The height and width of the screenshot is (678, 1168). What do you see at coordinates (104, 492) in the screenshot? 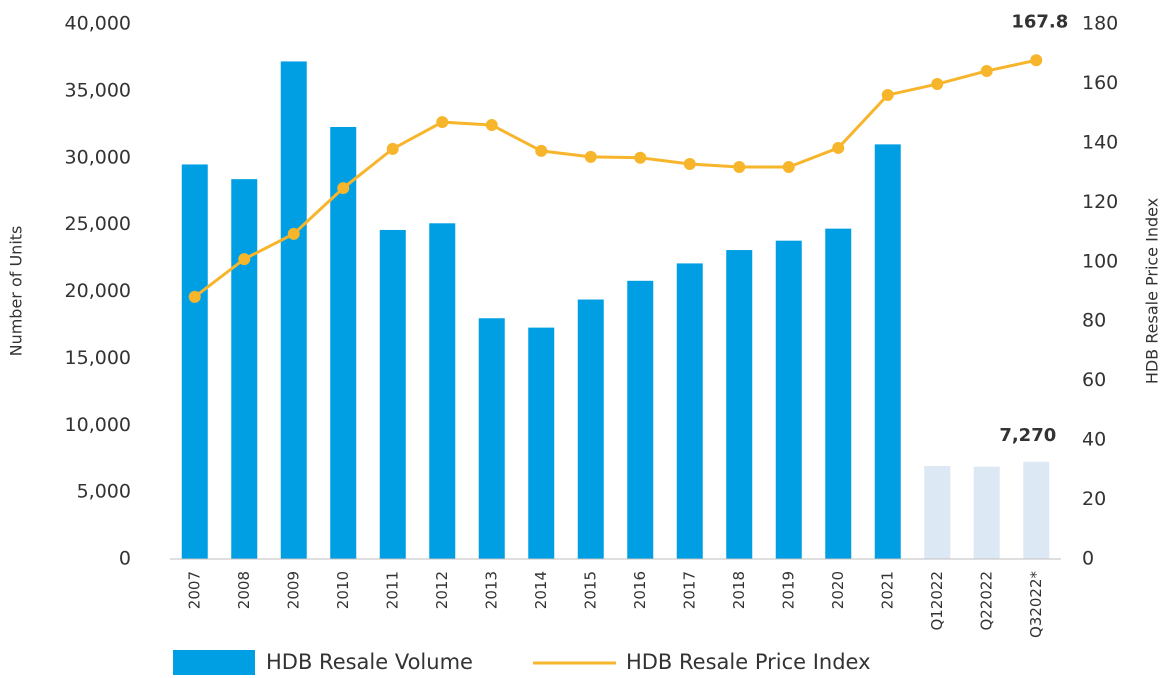
I see `y-tick-label: 5,000` at bounding box center [104, 492].